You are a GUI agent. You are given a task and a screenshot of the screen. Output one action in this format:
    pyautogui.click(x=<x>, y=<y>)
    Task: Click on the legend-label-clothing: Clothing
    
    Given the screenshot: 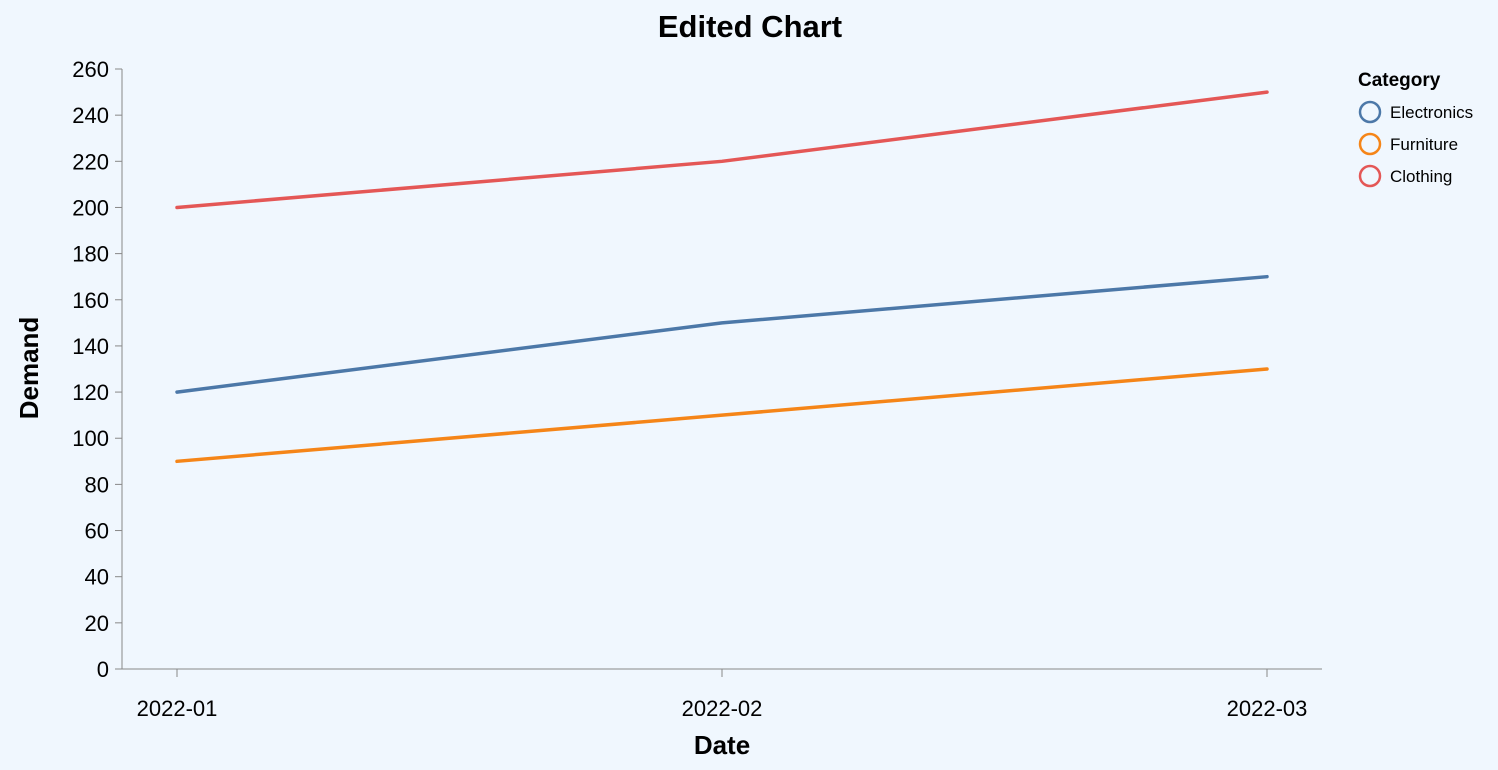 What is the action you would take?
    pyautogui.click(x=1421, y=176)
    